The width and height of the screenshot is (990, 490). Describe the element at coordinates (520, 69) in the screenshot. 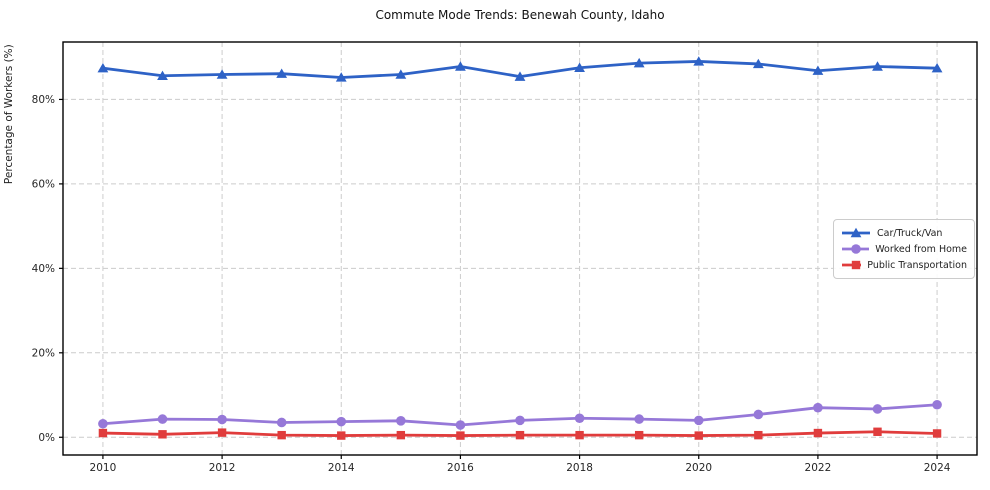

I see `series-car-truck-van` at that location.